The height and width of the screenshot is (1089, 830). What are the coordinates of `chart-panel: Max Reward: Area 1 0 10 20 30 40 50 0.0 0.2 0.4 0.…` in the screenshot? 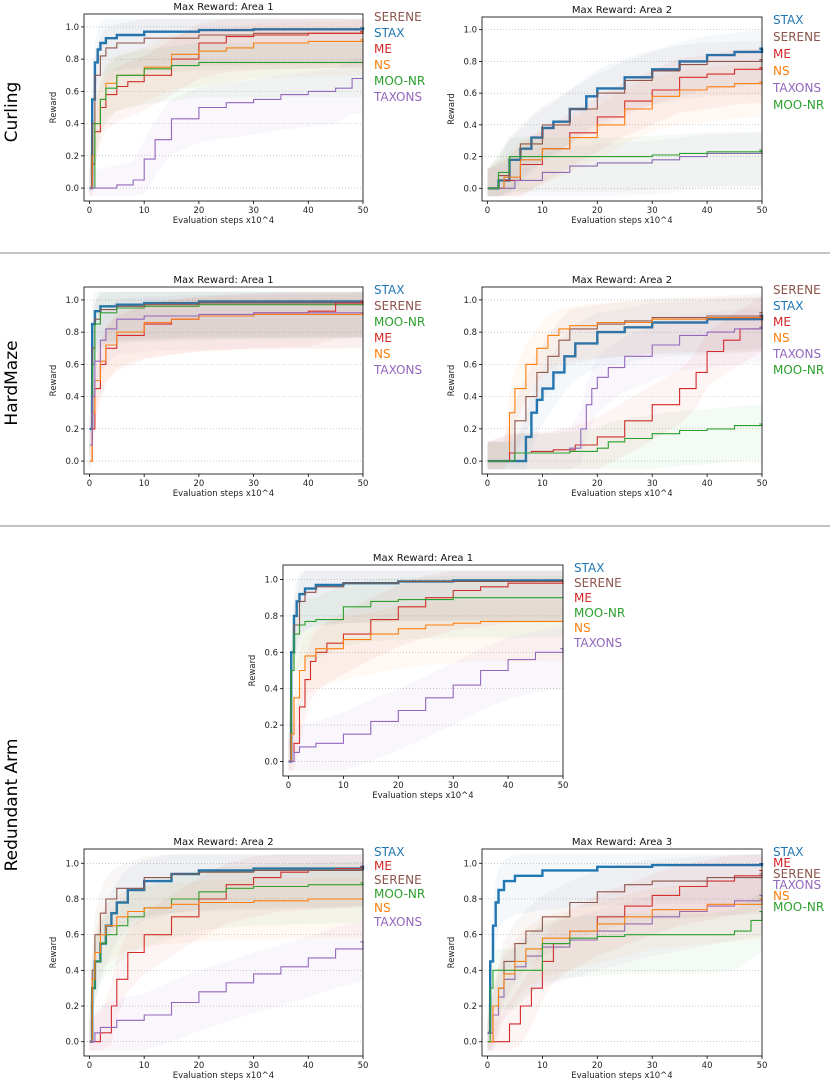 It's located at (436, 677).